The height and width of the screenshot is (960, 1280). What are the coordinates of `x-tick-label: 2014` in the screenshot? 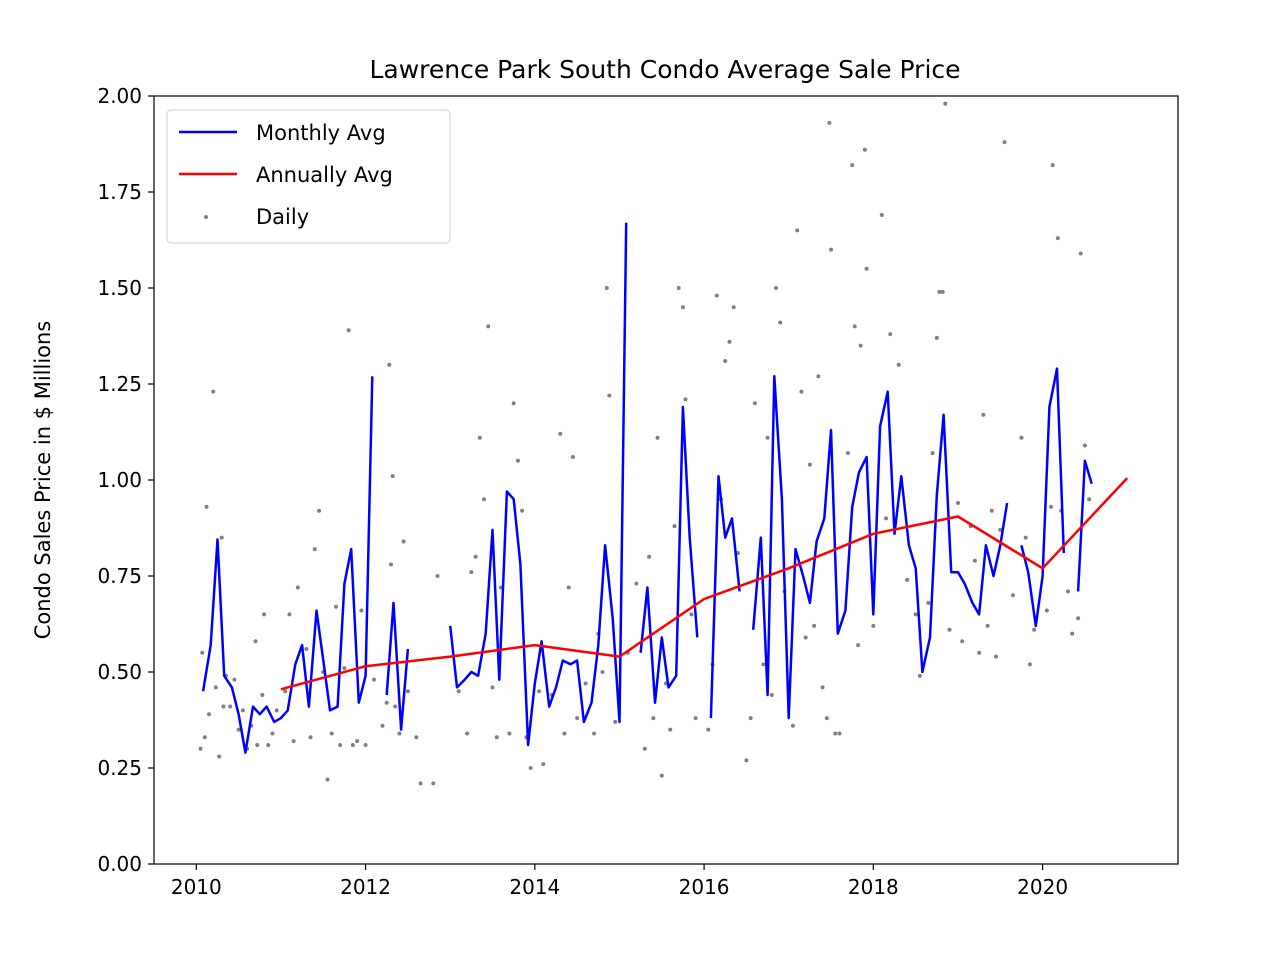 It's located at (534, 887).